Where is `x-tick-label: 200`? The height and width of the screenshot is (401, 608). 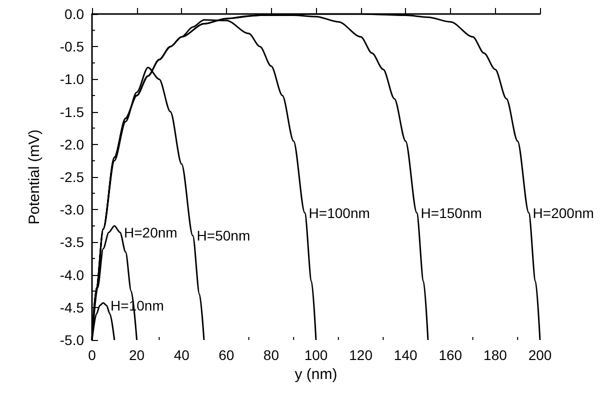
x-tick-label: 200 is located at coordinates (540, 355).